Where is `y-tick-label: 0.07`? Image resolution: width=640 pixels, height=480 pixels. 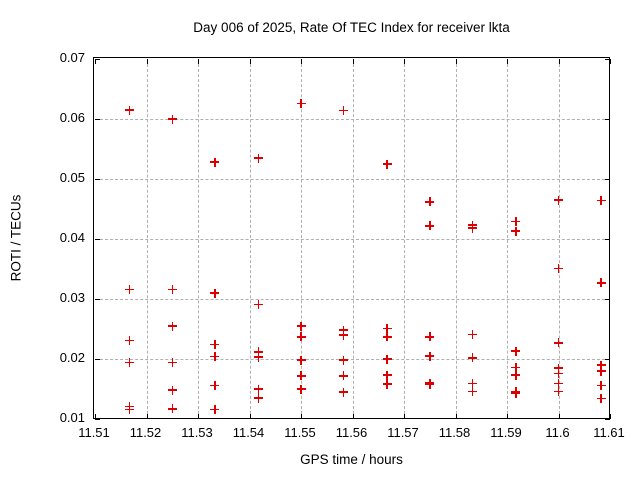 y-tick-label: 0.07 is located at coordinates (72, 57).